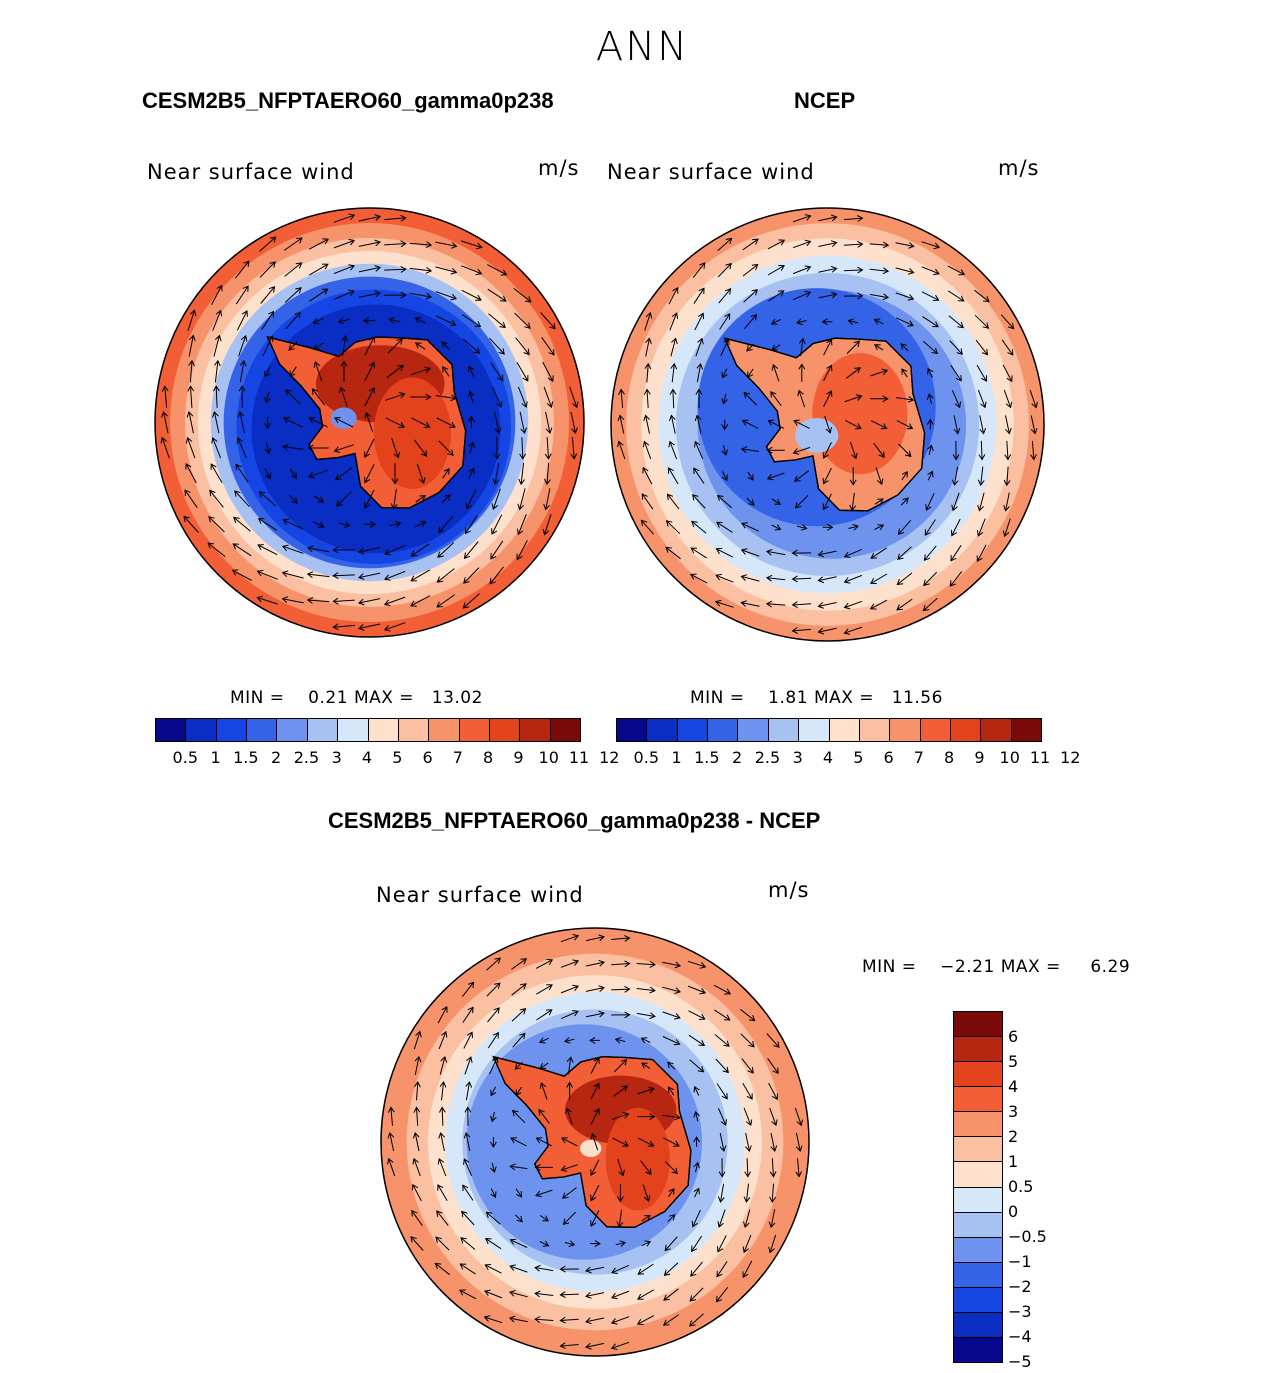  I want to click on obs-colorbar-tick: 1.5, so click(707, 757).